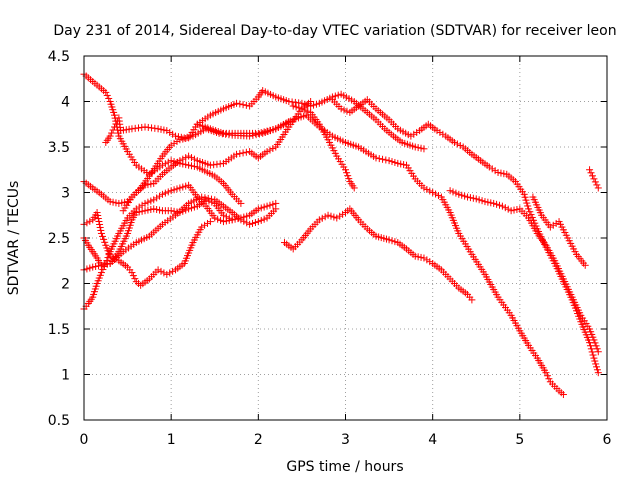 The height and width of the screenshot is (480, 640). Describe the element at coordinates (607, 440) in the screenshot. I see `x-tick-label: 6` at that location.